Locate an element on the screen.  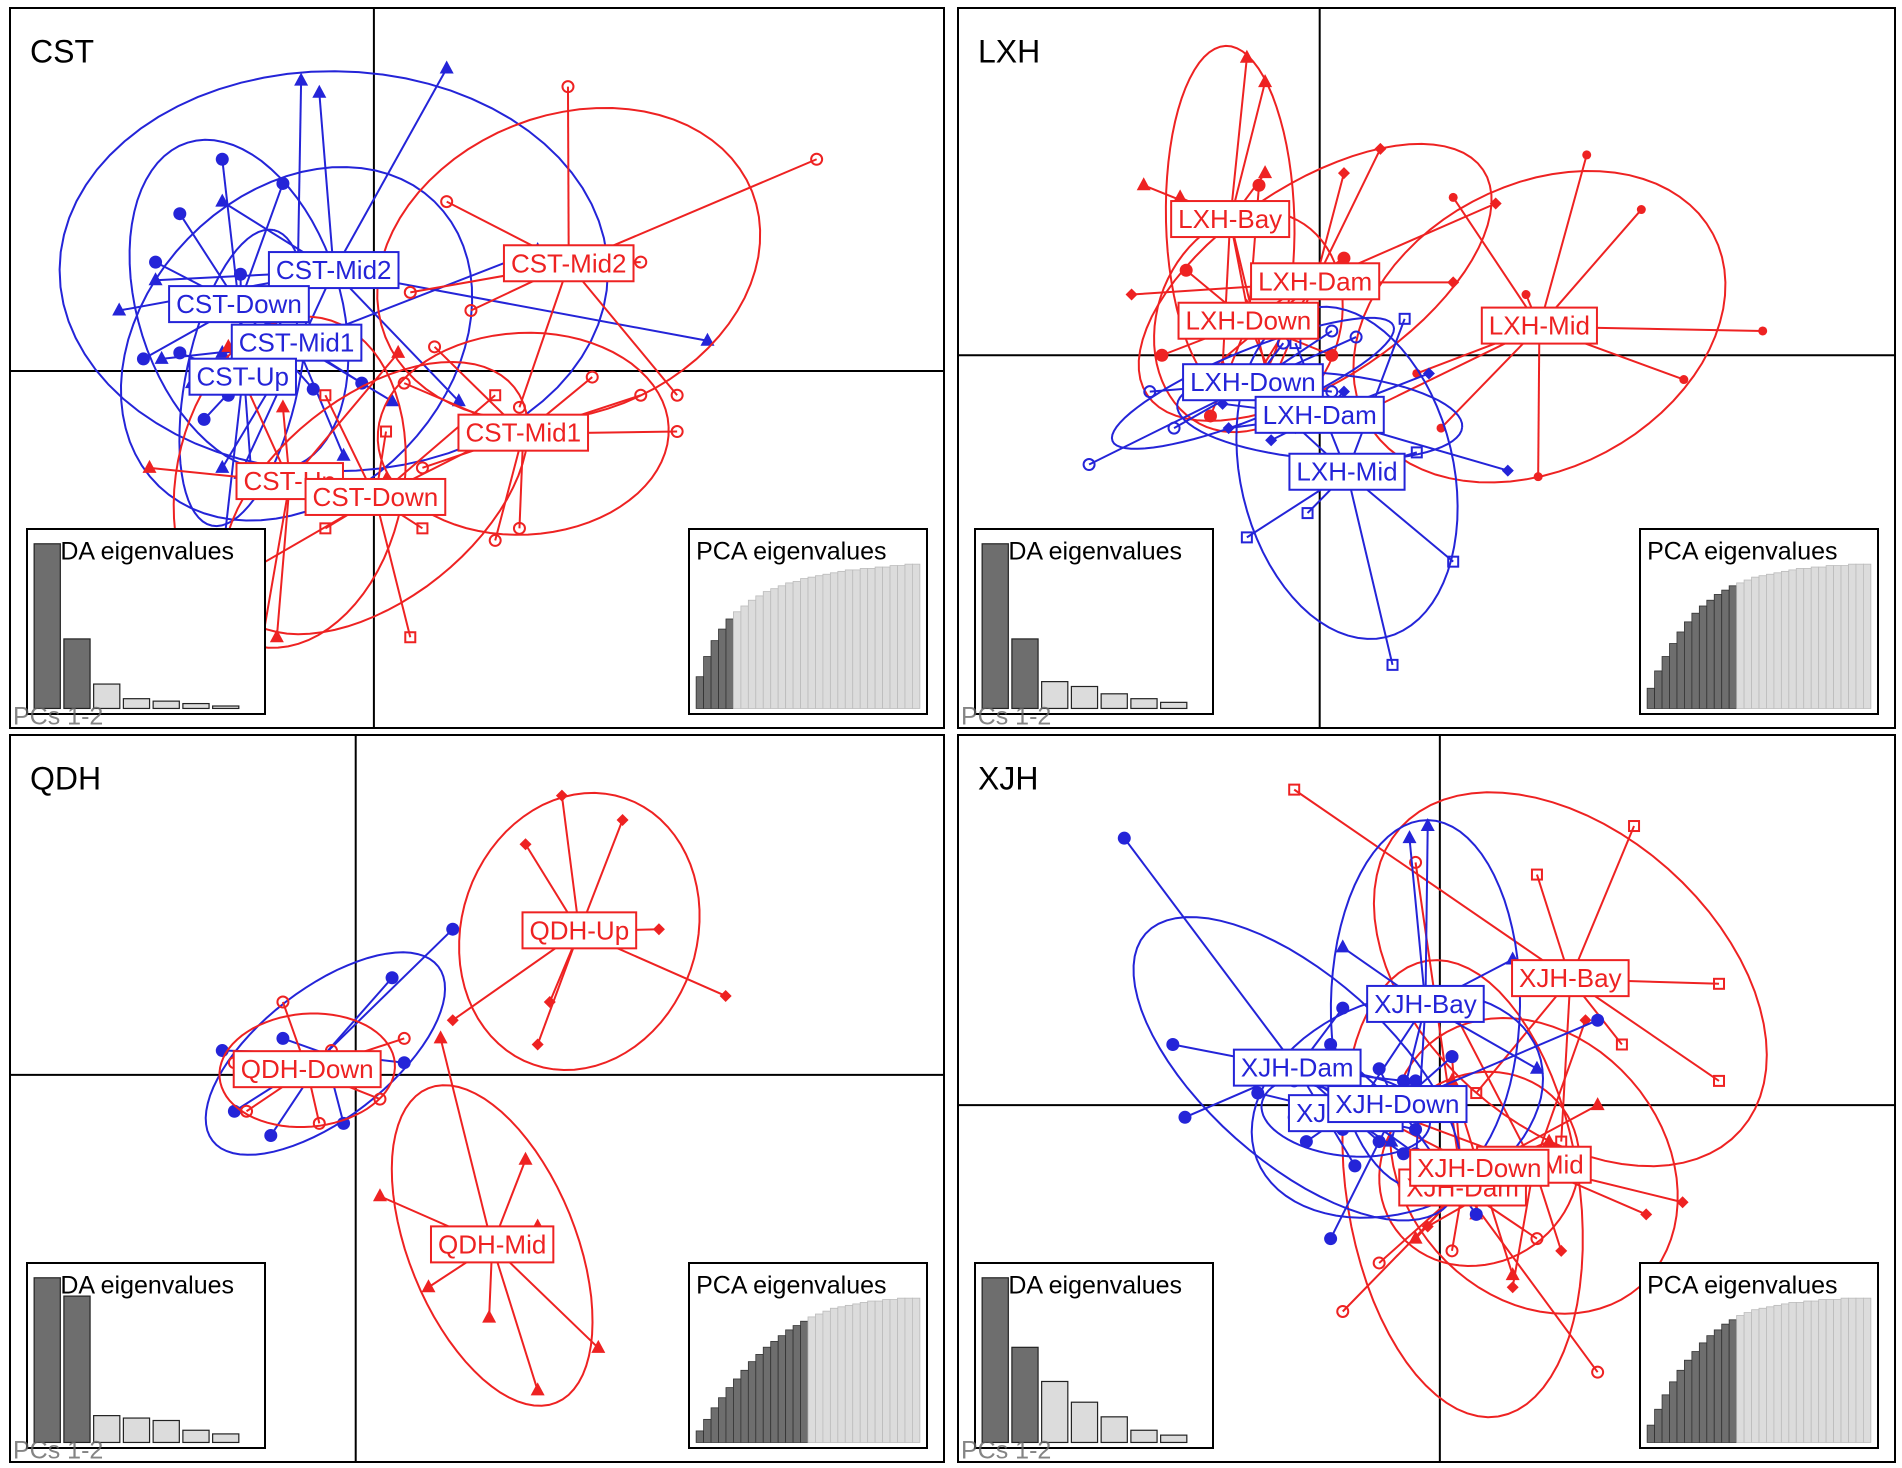
group-label: LXH-Down is located at coordinates (1253, 382).